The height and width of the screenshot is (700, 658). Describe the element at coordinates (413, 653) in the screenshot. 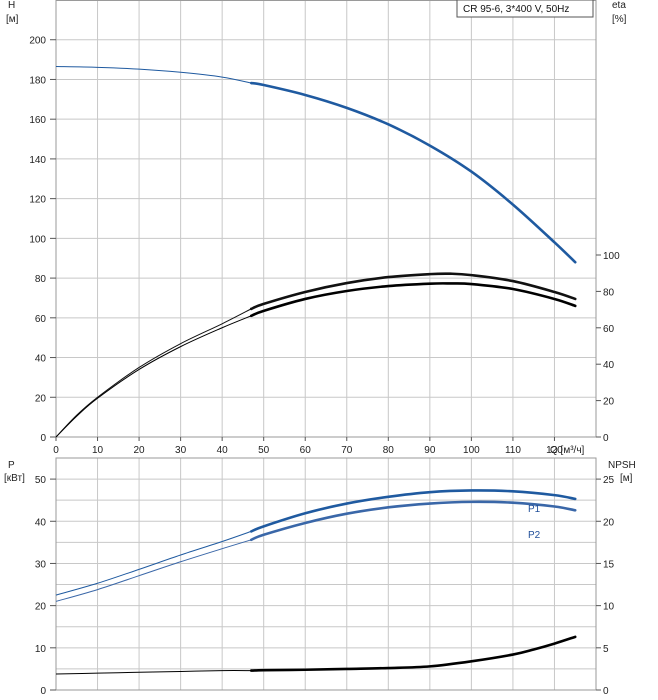

I see `npsh-curve` at that location.